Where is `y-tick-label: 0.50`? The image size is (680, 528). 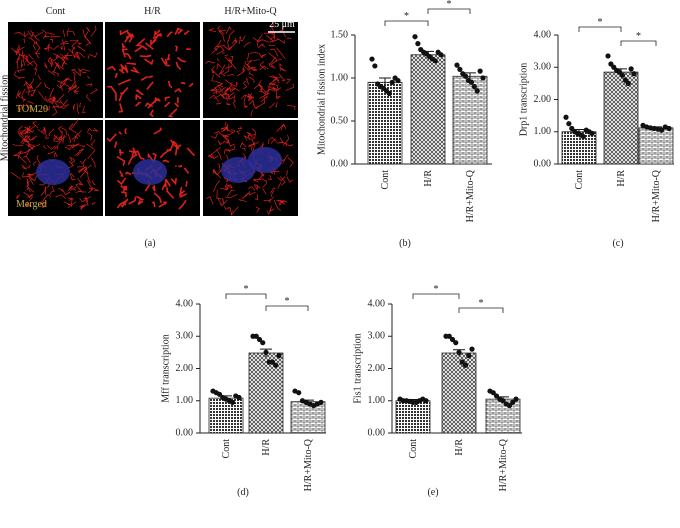 y-tick-label: 0.50 is located at coordinates (340, 120).